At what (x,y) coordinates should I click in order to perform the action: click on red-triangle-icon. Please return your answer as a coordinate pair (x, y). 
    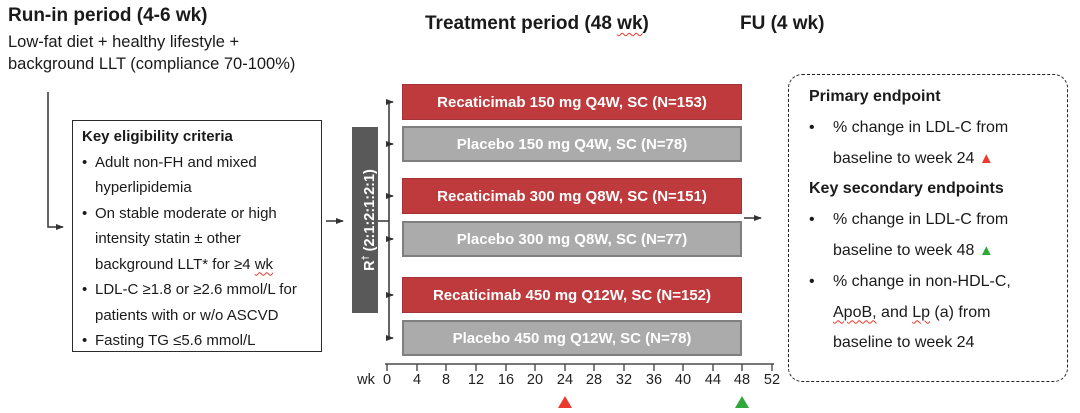
    Looking at the image, I should click on (565, 402).